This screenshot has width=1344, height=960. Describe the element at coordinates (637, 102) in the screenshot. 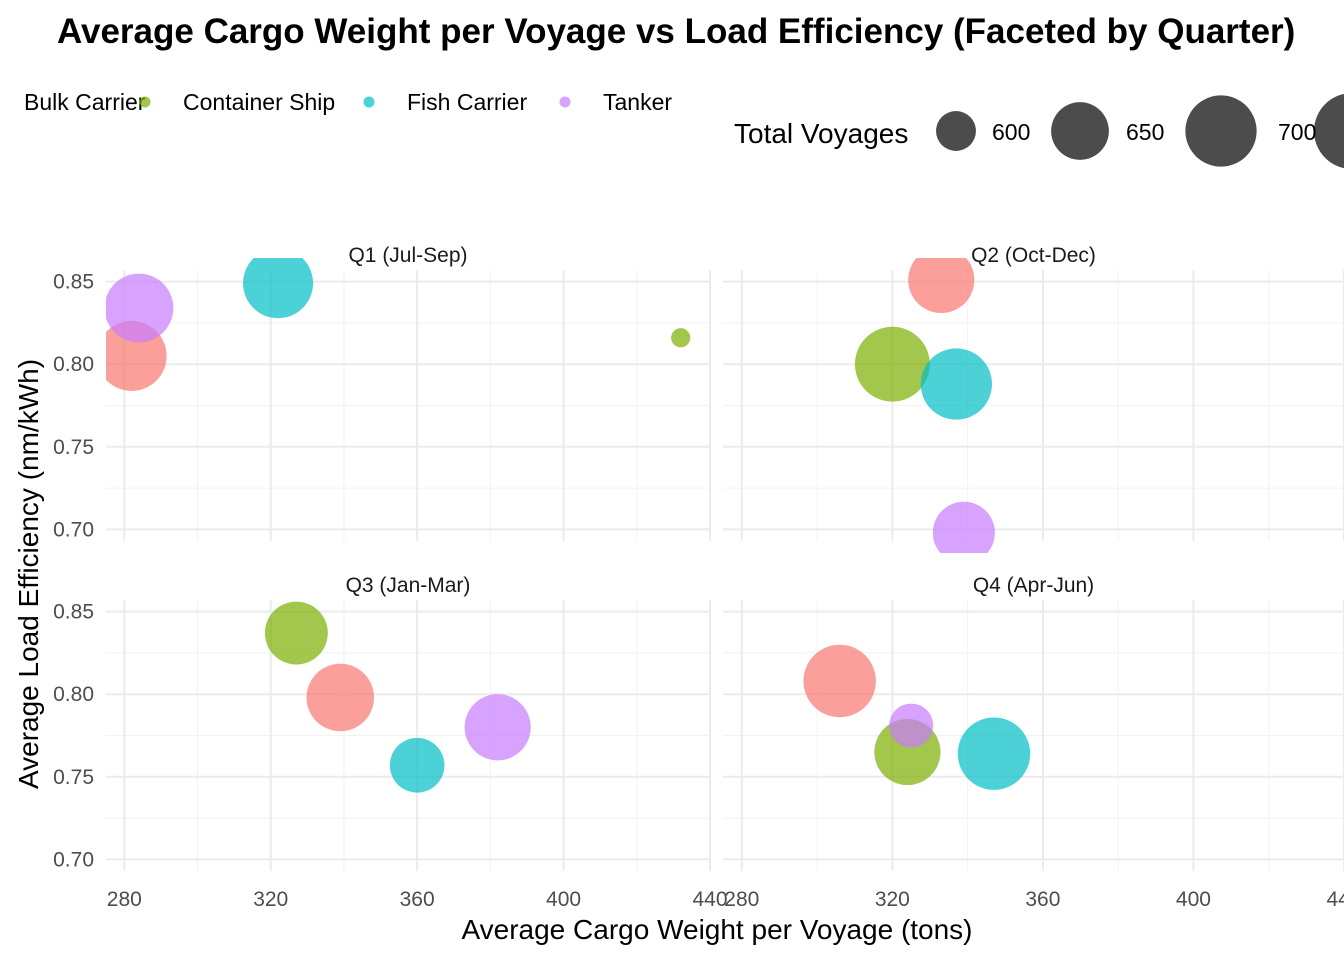

I see `legend-label: Tanker` at that location.